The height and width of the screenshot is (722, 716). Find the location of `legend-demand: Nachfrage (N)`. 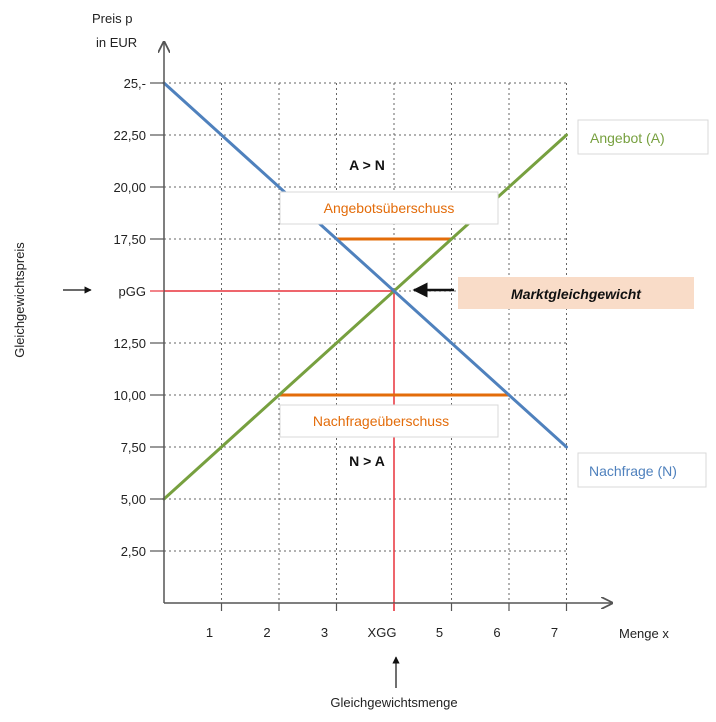

legend-demand: Nachfrage (N) is located at coordinates (642, 470).